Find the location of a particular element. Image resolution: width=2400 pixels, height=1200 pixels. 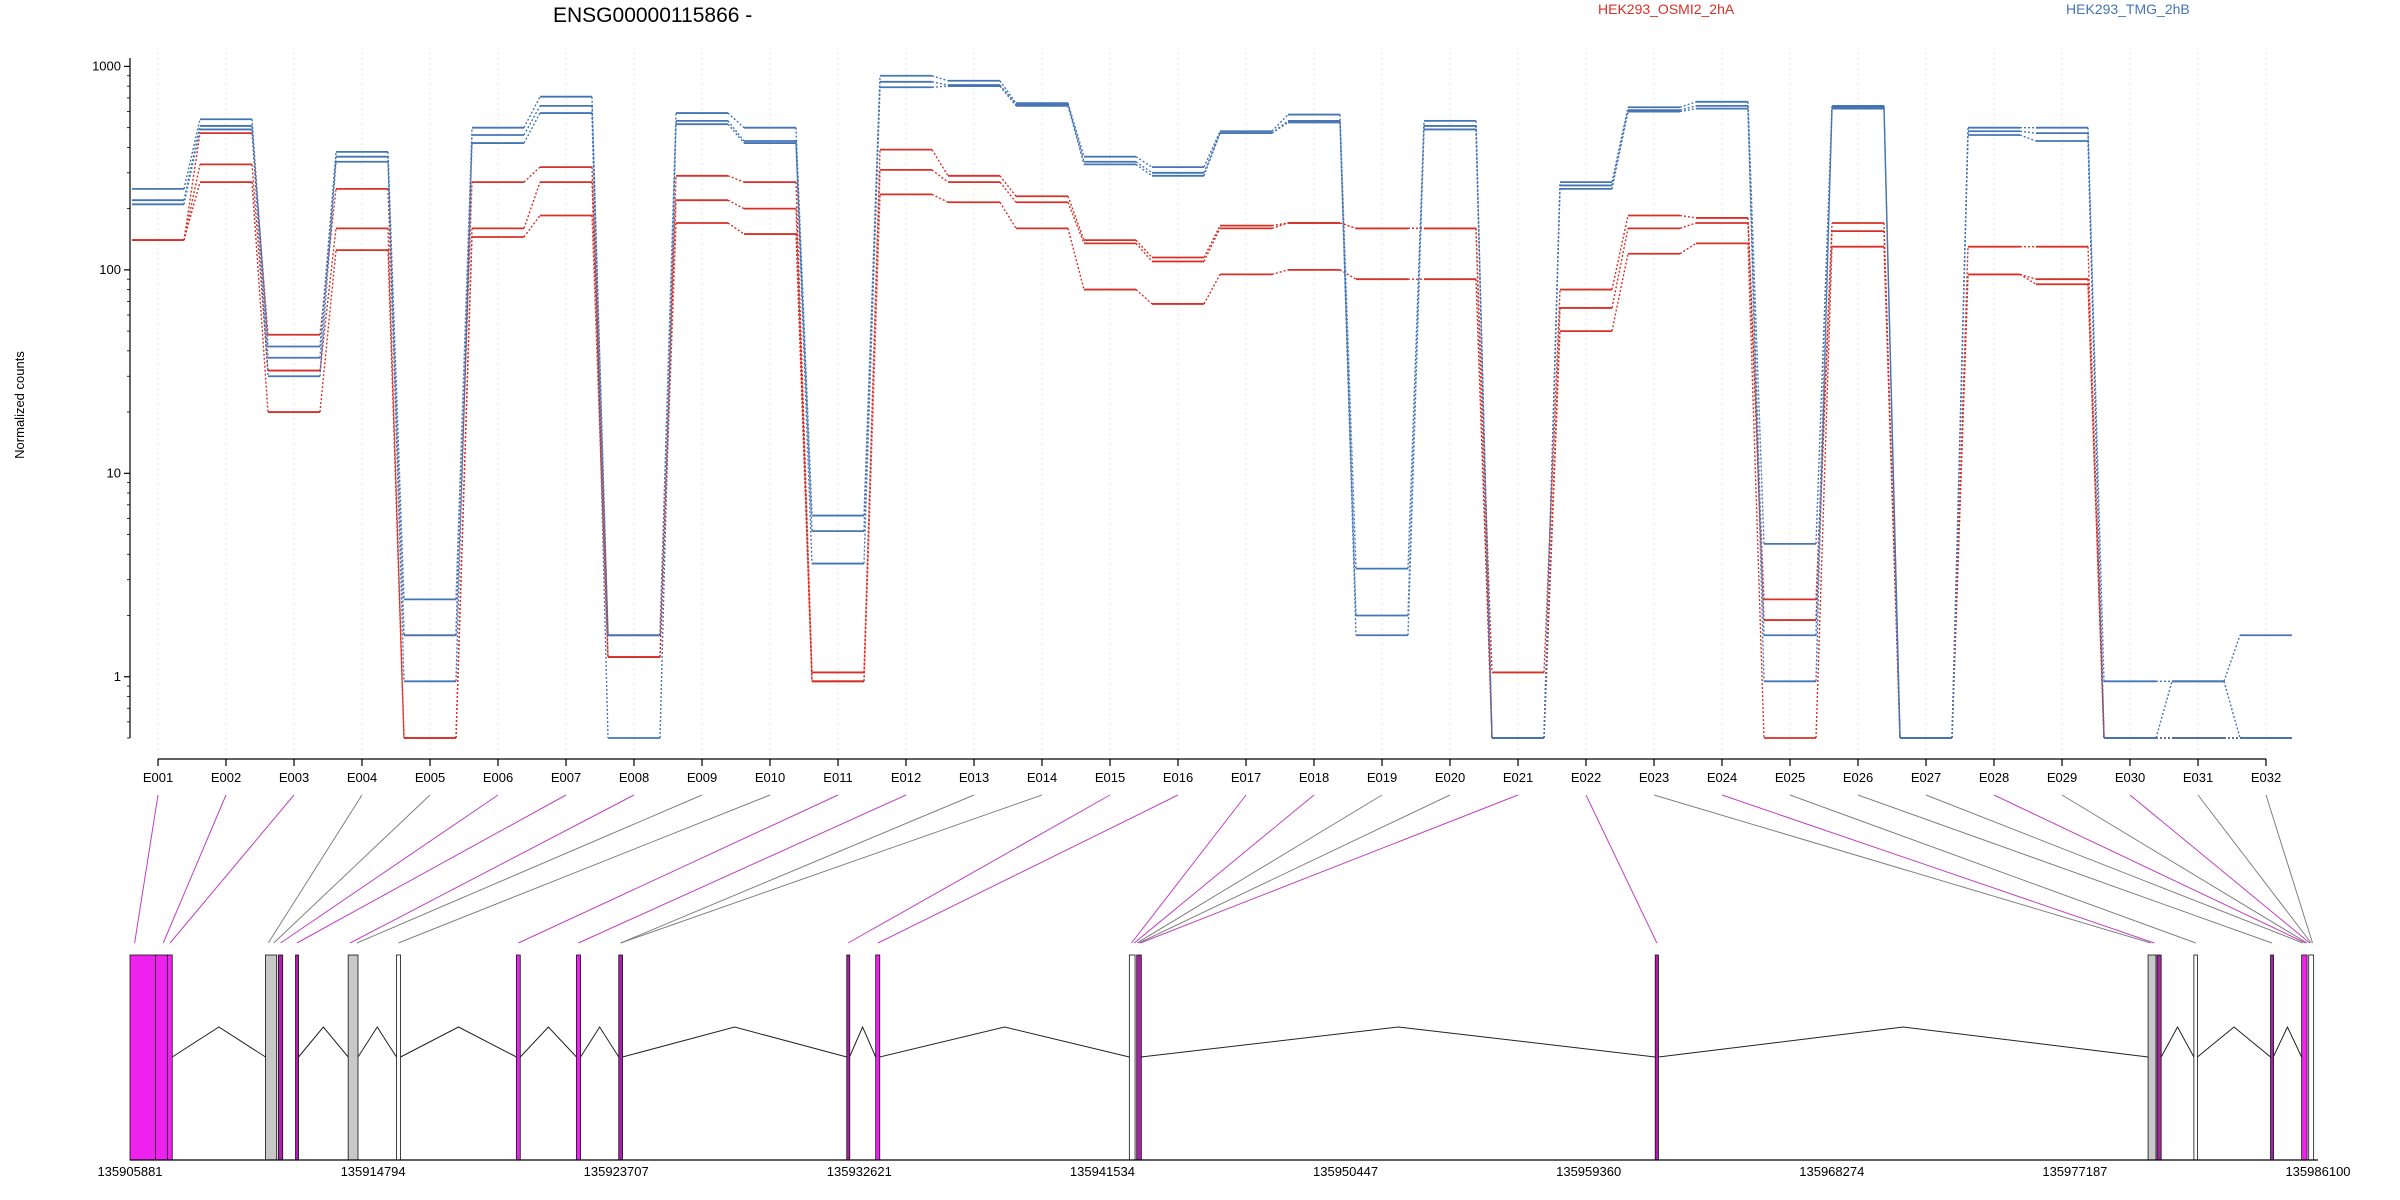

genomic-tick-label: 135905881 is located at coordinates (129, 1171).